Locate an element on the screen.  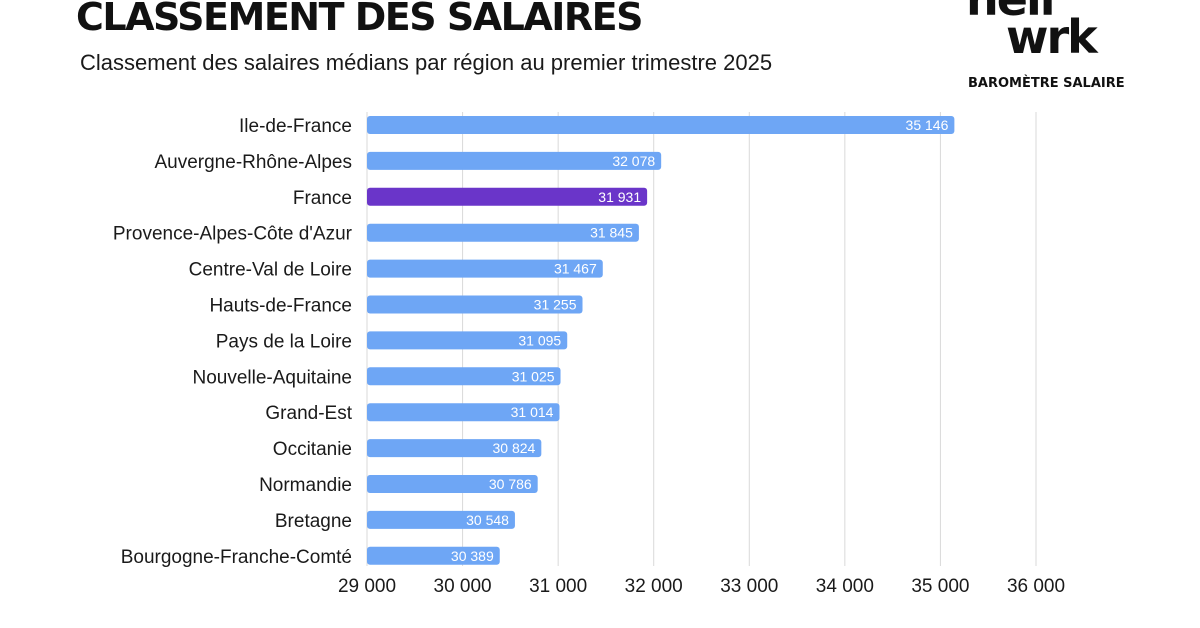
x-tick-label: 31 000 is located at coordinates (558, 586).